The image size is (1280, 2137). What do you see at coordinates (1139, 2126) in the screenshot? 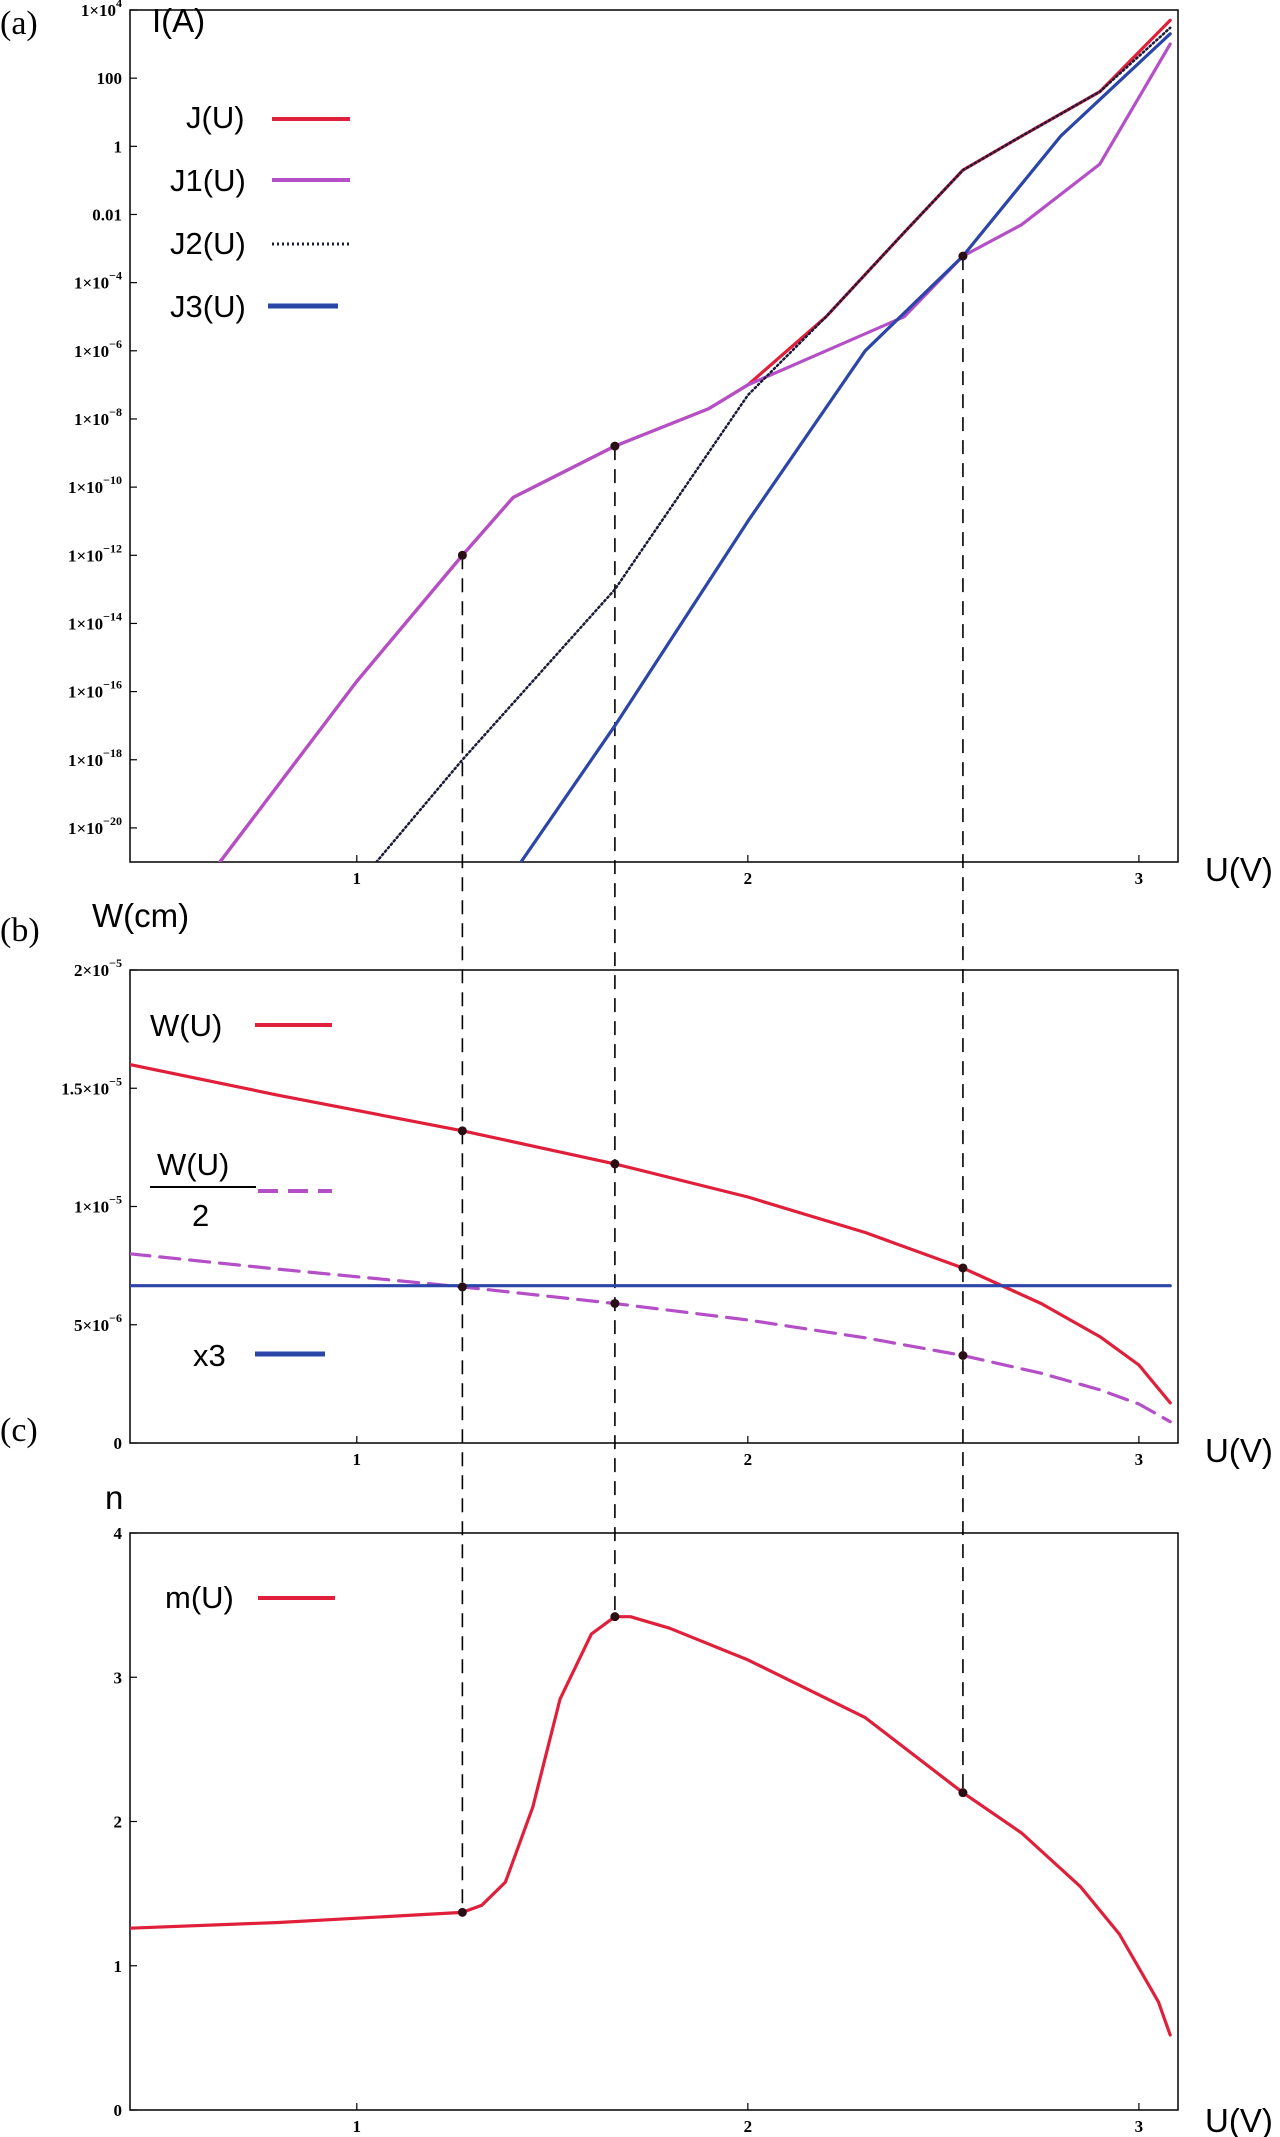
I see `x-tick-label-c-2: 3` at bounding box center [1139, 2126].